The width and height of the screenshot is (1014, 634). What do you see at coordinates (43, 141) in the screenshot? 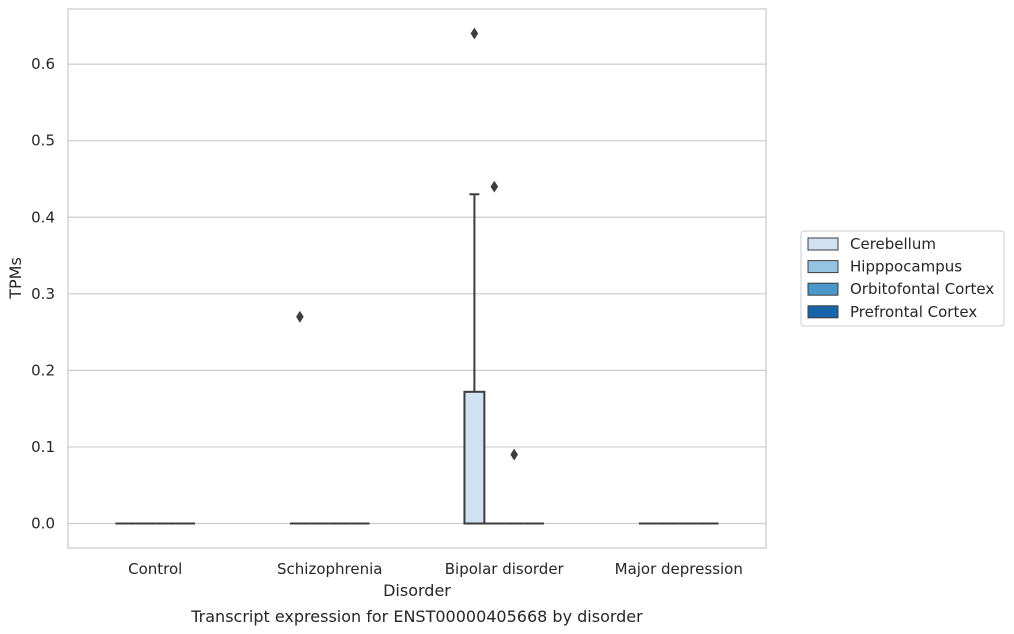
I see `y-tick-label: 0.5` at bounding box center [43, 141].